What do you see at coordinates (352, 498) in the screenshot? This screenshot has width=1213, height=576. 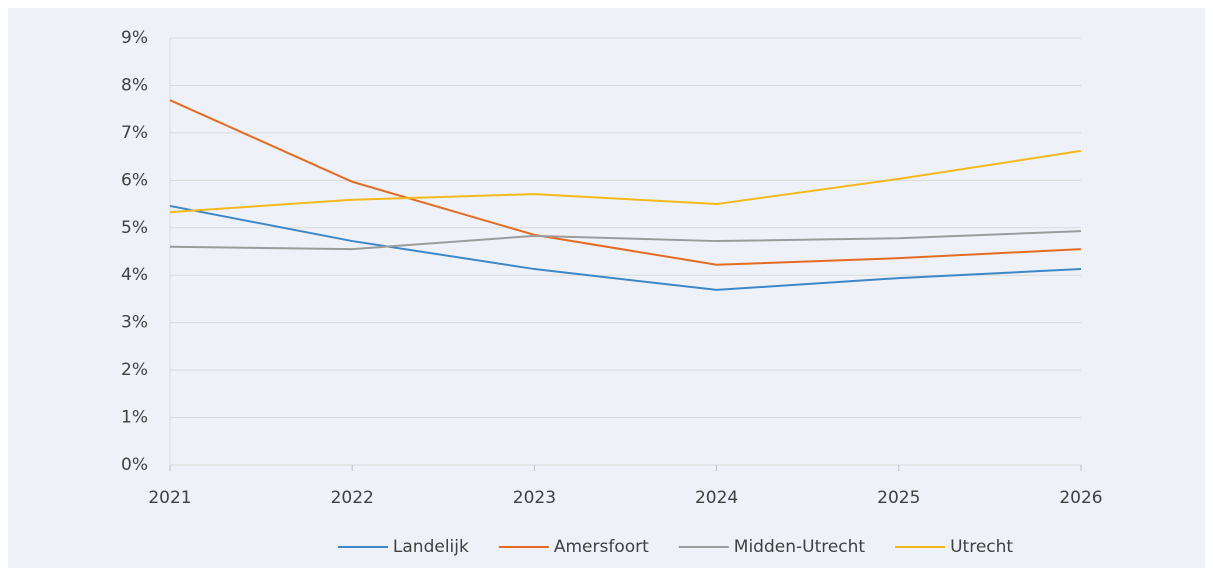 I see `x-tick-label: 2022` at bounding box center [352, 498].